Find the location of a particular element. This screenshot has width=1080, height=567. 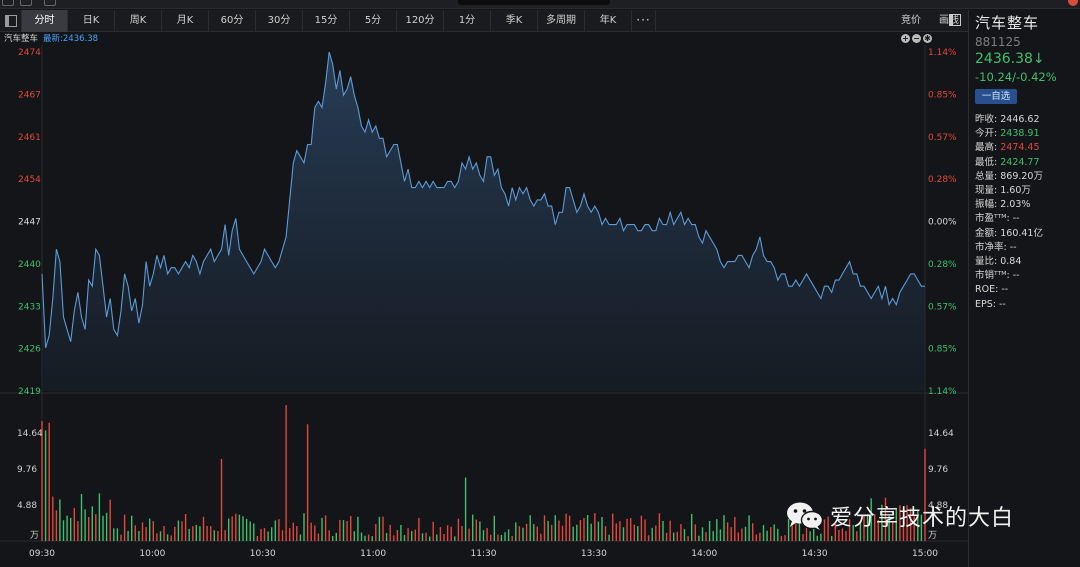

chart-latest-price: 最新:2436.38 is located at coordinates (71, 39).